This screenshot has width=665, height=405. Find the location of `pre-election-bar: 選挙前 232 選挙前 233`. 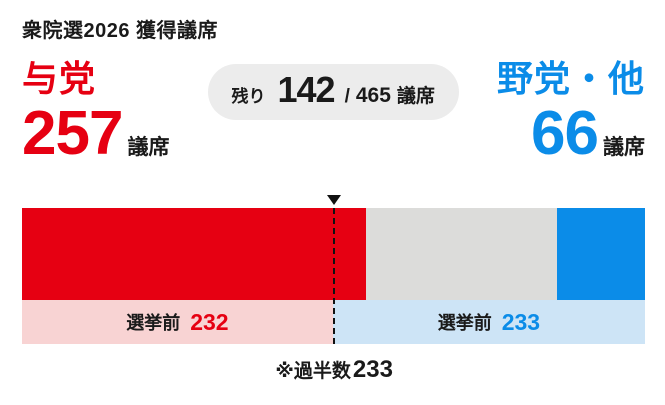

pre-election-bar: 選挙前 232 選挙前 233 is located at coordinates (333, 322).